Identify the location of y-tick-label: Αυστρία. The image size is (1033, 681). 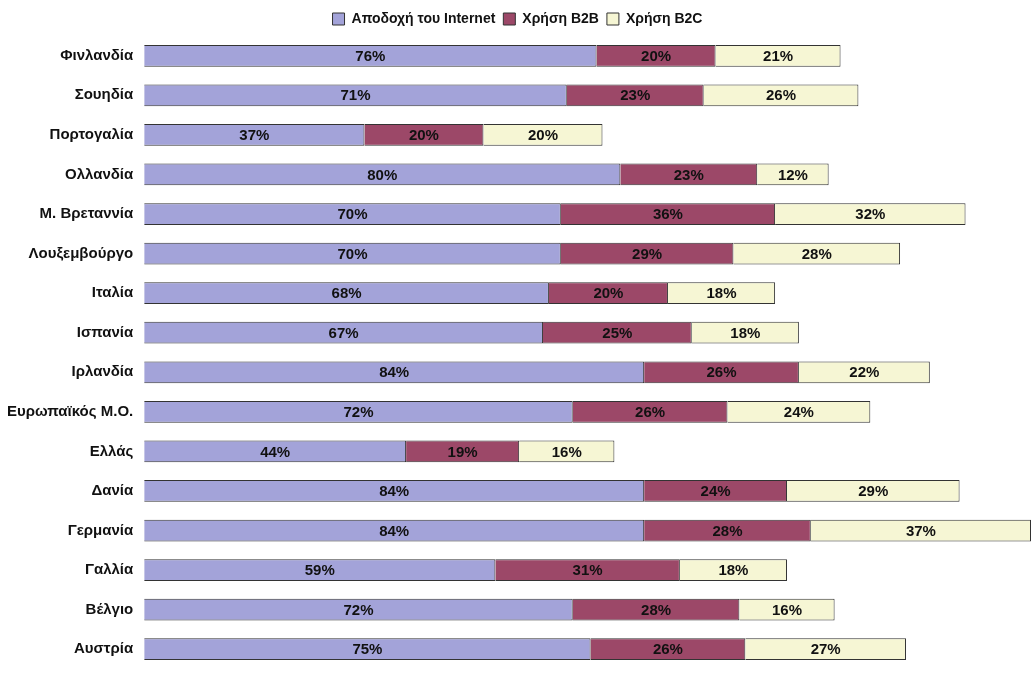
(104, 648).